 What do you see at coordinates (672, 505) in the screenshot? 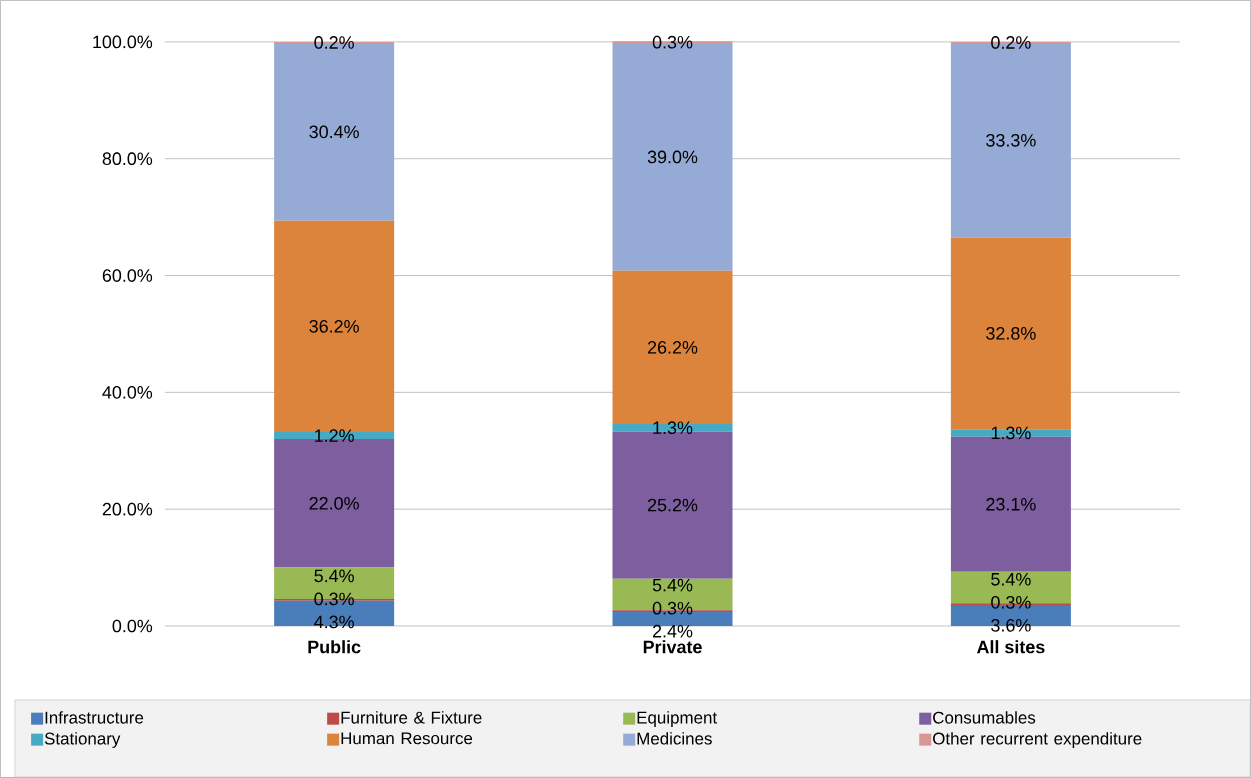
I see `data-label: 25.2%` at bounding box center [672, 505].